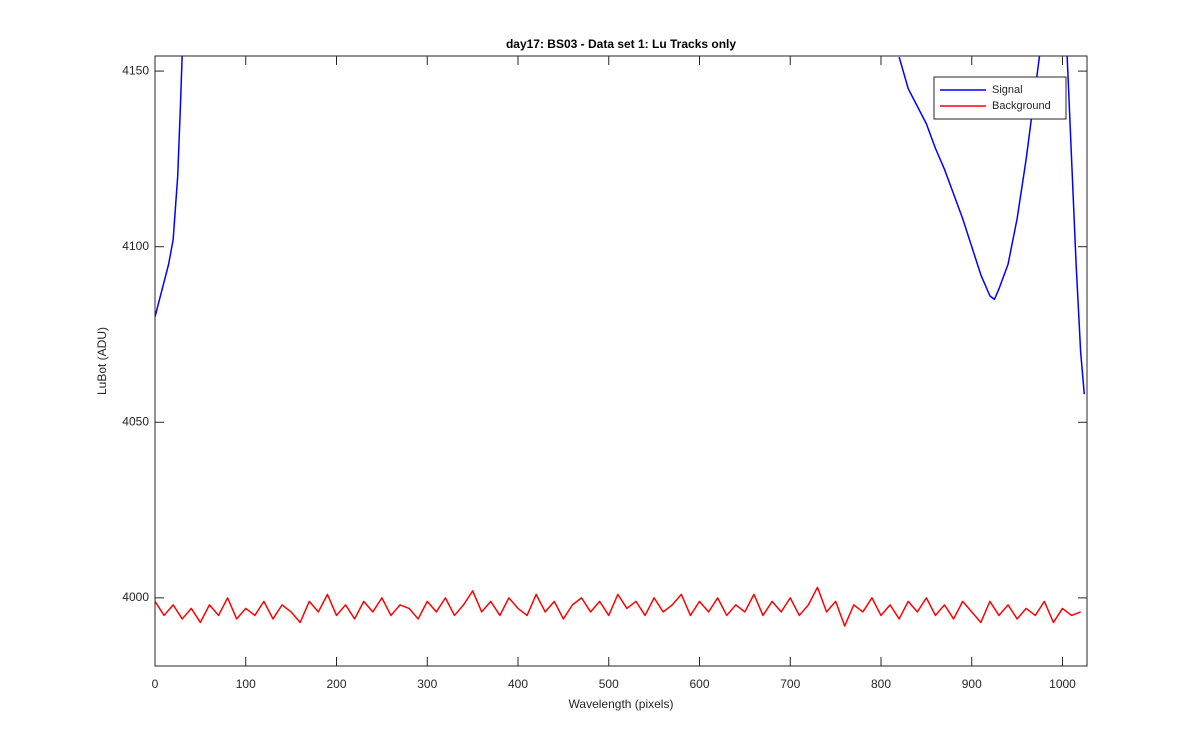 The width and height of the screenshot is (1200, 755). I want to click on x-tick-label: 600, so click(699, 684).